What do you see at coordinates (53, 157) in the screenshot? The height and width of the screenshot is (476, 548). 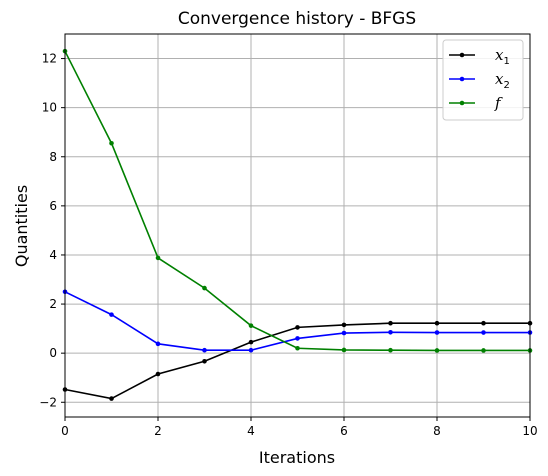 I see `y-tick-label: 8` at bounding box center [53, 157].